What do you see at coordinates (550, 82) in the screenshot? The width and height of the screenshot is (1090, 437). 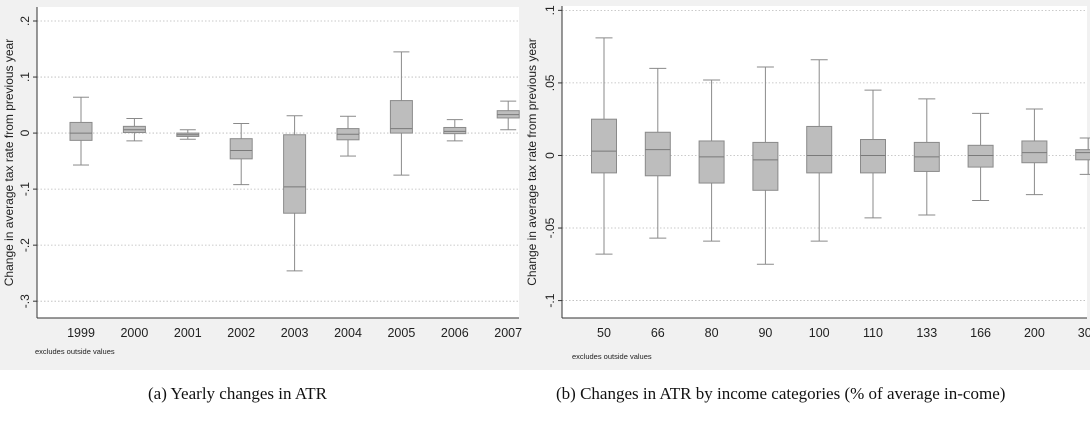 I see `y-tick-label: .05` at bounding box center [550, 82].